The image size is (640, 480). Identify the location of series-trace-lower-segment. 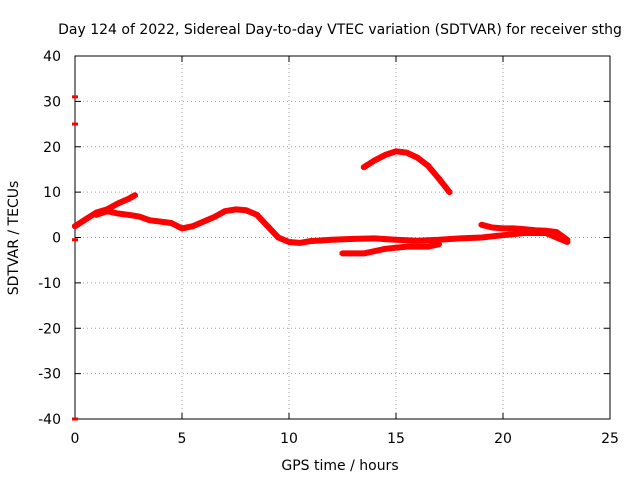
(390, 249).